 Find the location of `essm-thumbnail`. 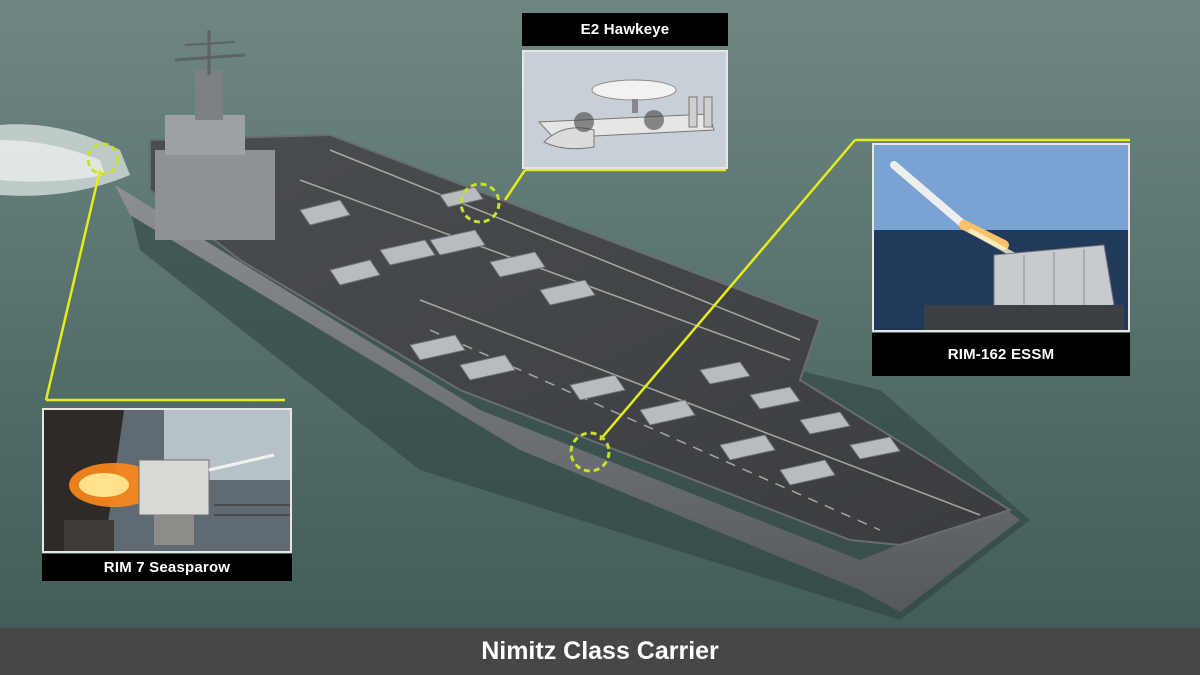

essm-thumbnail is located at coordinates (1001, 237).